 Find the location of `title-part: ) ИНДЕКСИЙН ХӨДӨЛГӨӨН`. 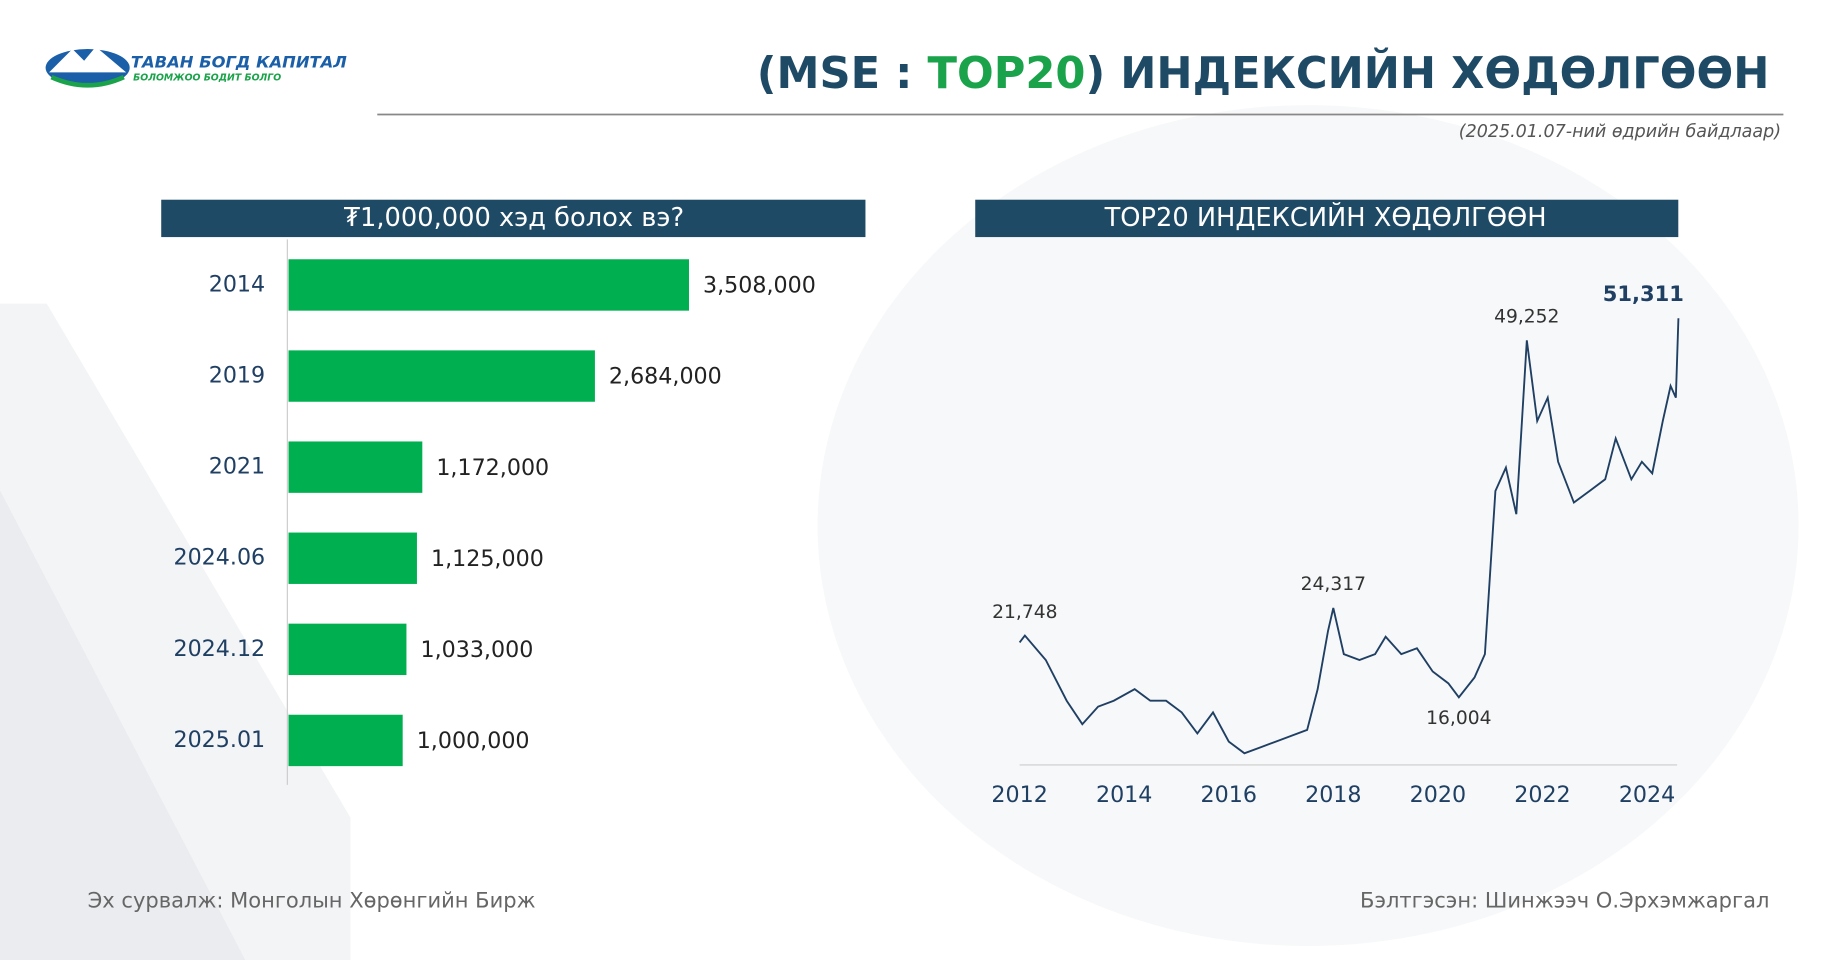

title-part: ) ИНДЕКСИЙН ХӨДӨЛГӨӨН is located at coordinates (1428, 72).